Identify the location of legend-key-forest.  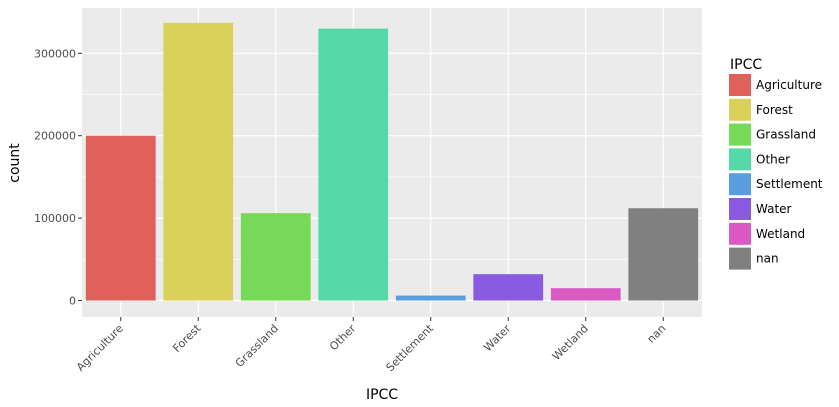
(740, 109).